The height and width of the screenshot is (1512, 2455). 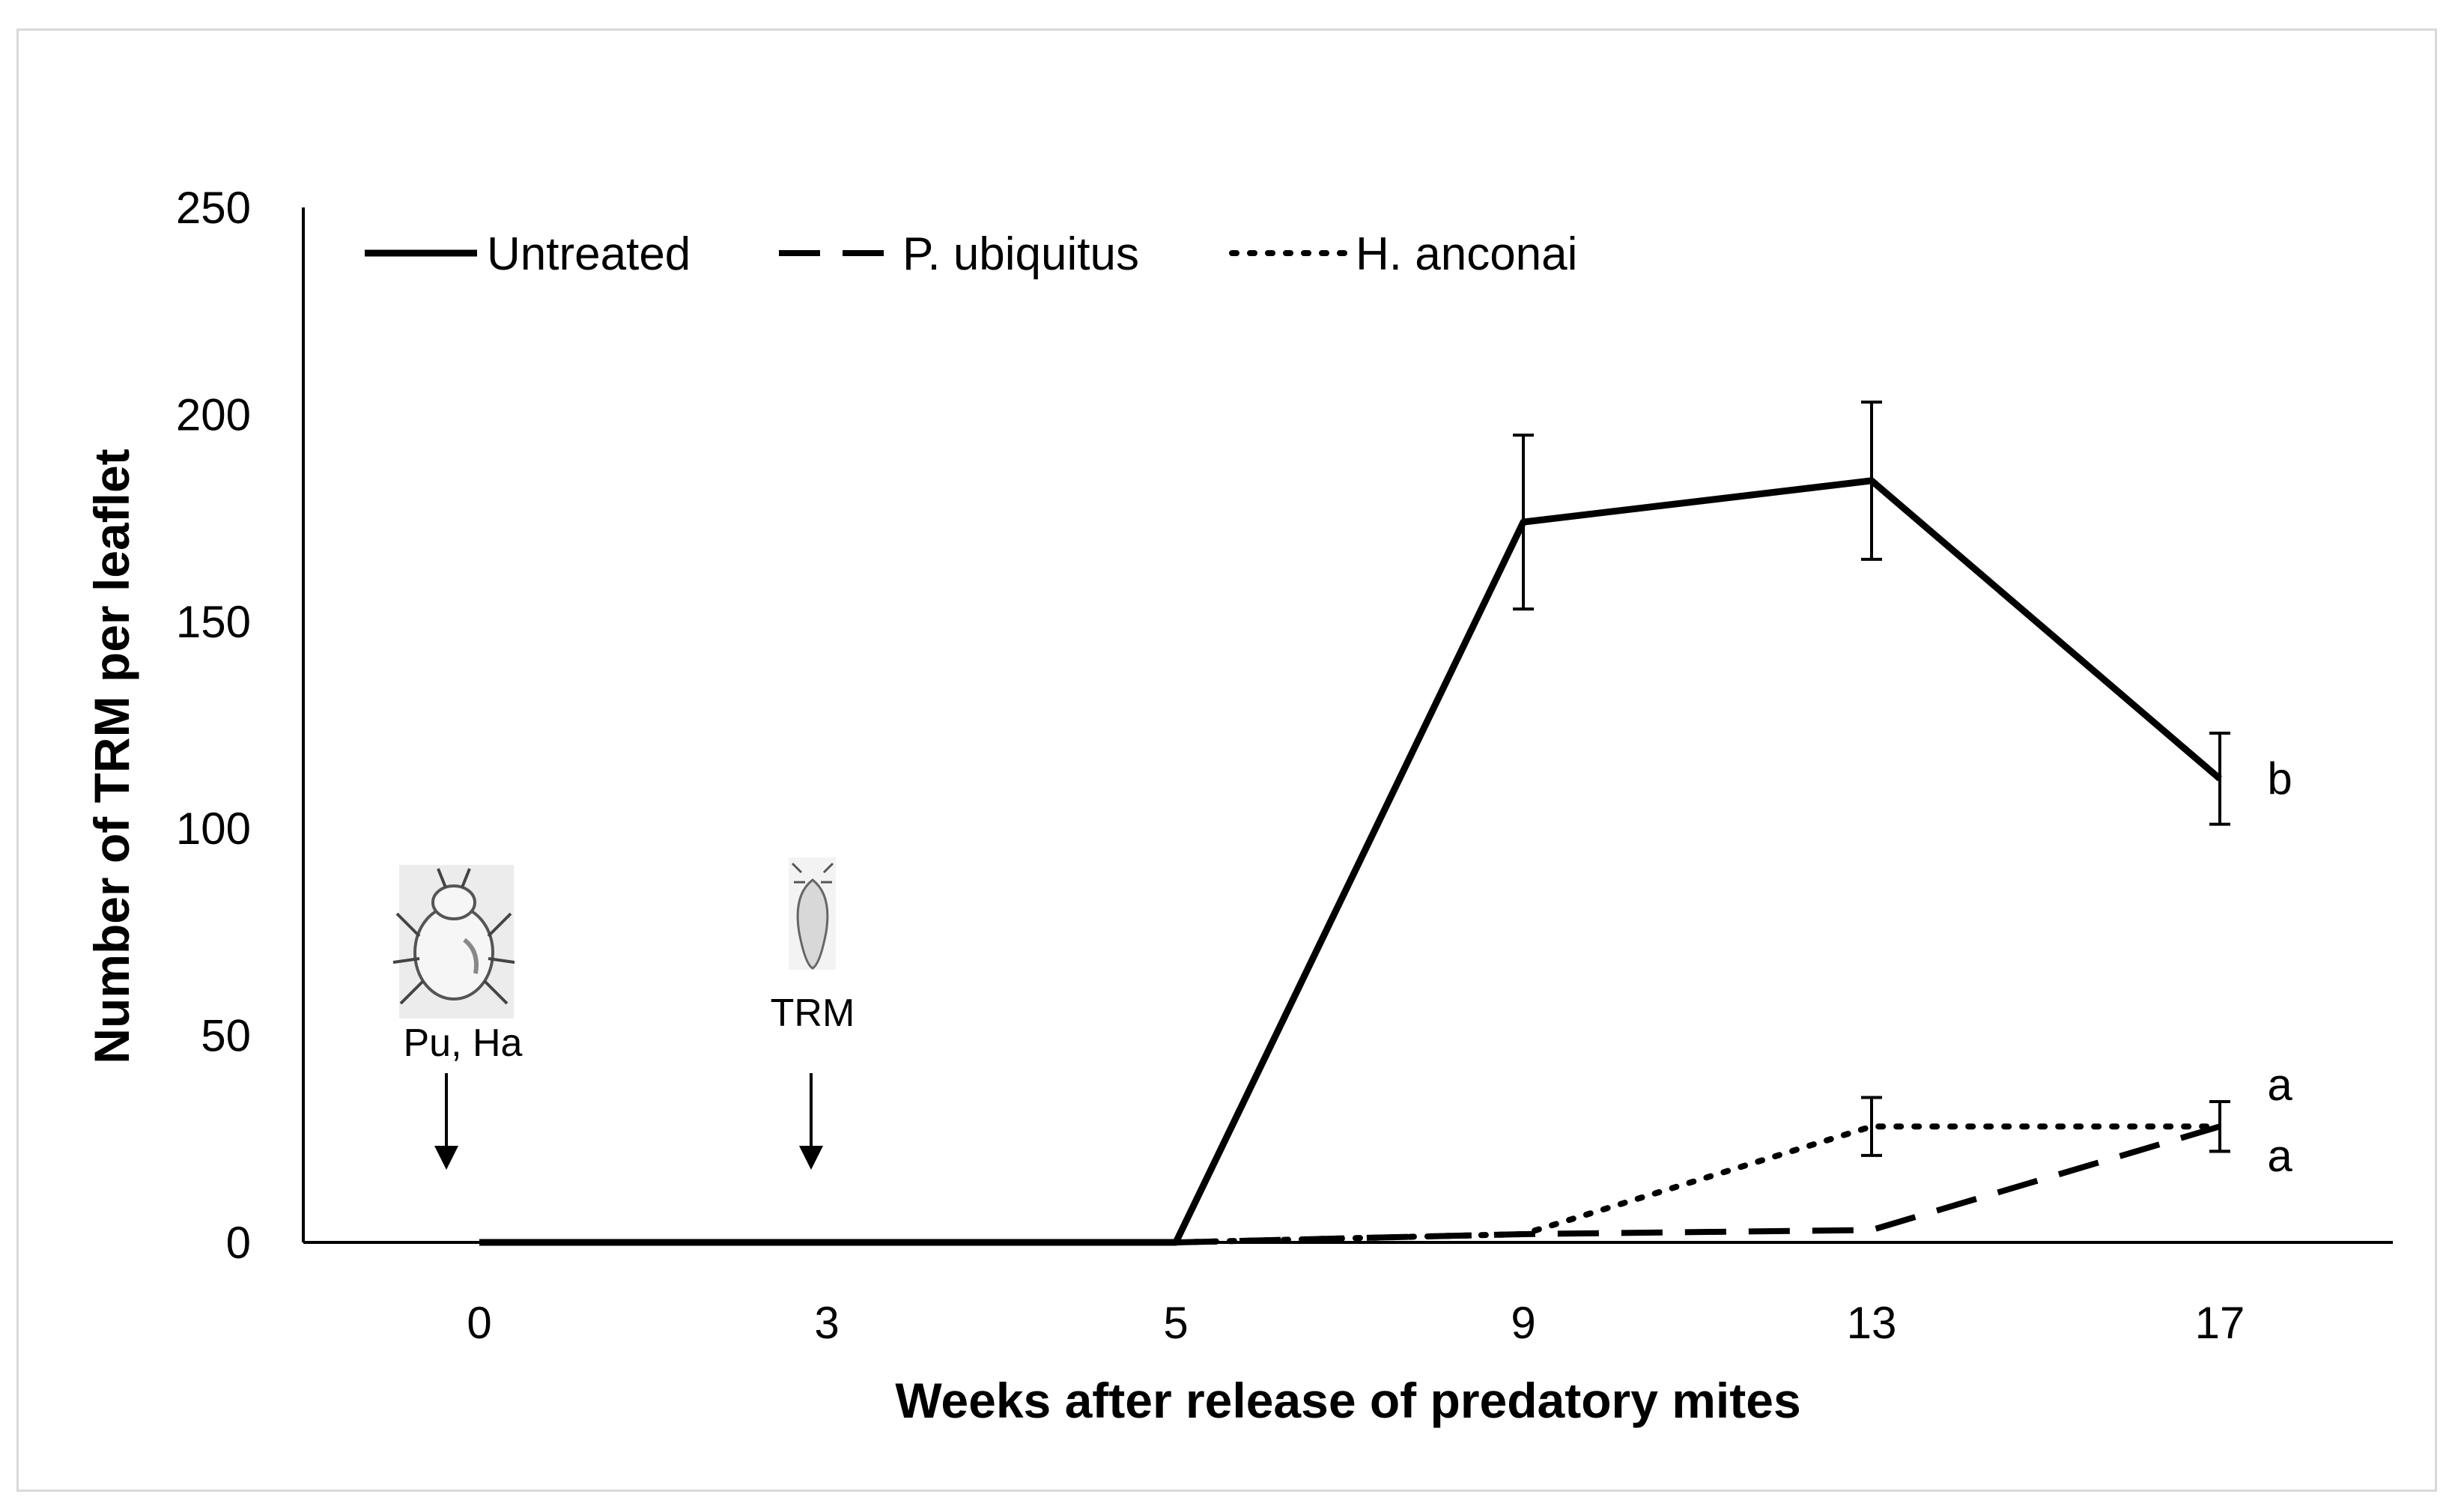 I want to click on legend-item: P. ubiquitus, so click(x=959, y=254).